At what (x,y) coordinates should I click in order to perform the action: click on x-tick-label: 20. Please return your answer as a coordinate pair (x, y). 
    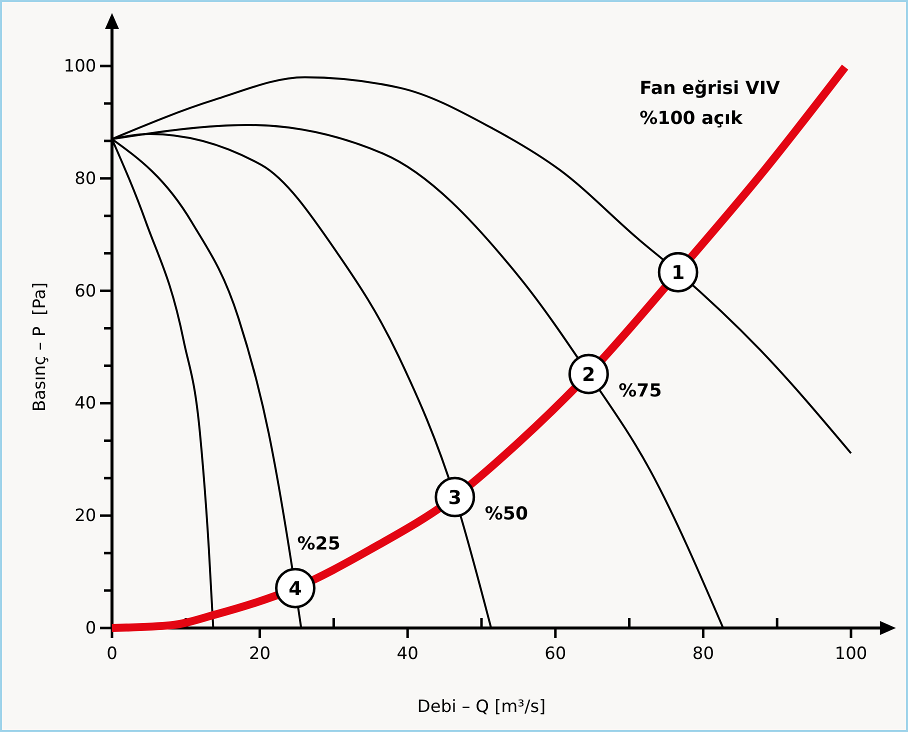
    Looking at the image, I should click on (259, 654).